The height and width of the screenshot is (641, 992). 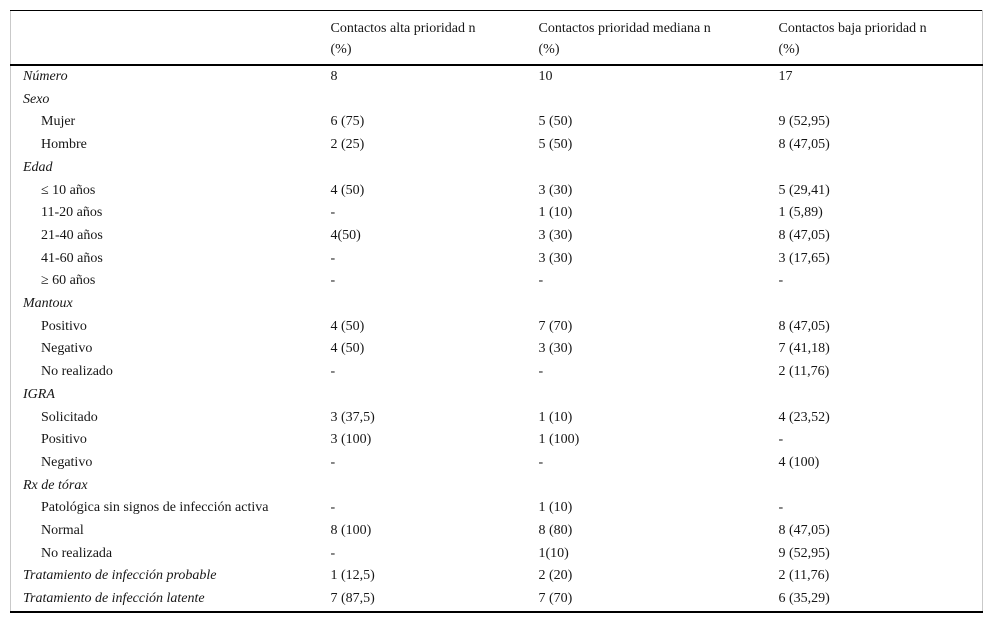 I want to click on cell-value: 1 (12,5), so click(x=352, y=576).